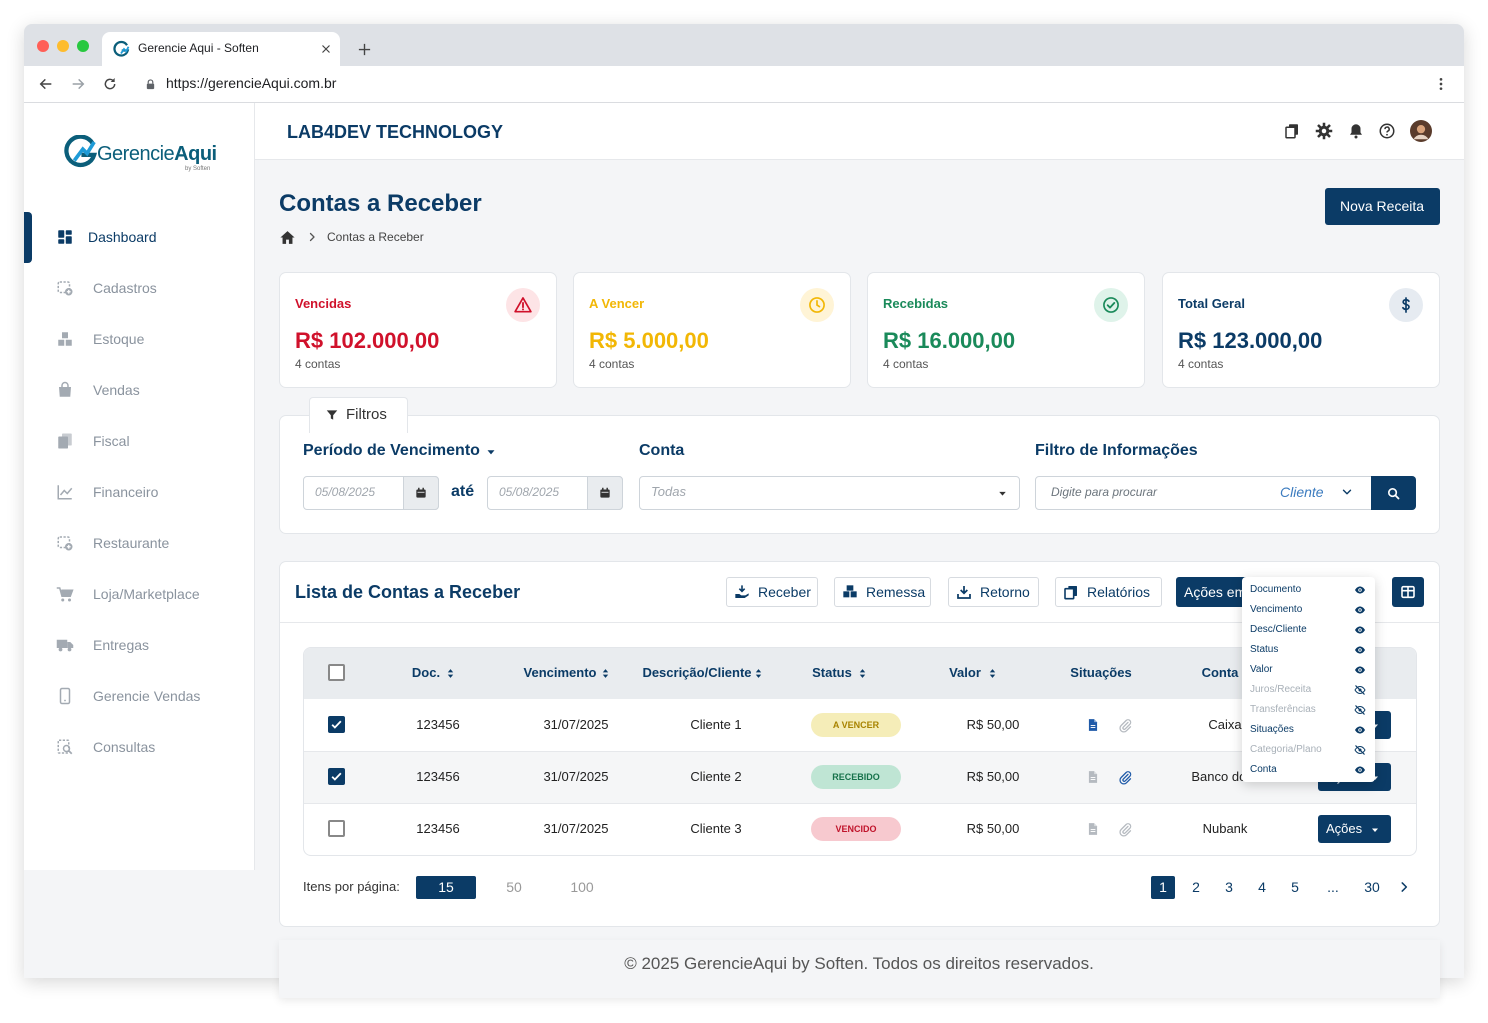 Image resolution: width=1488 pixels, height=1023 pixels. Describe the element at coordinates (896, 592) in the screenshot. I see `toolbar-button-label: Remessa` at that location.